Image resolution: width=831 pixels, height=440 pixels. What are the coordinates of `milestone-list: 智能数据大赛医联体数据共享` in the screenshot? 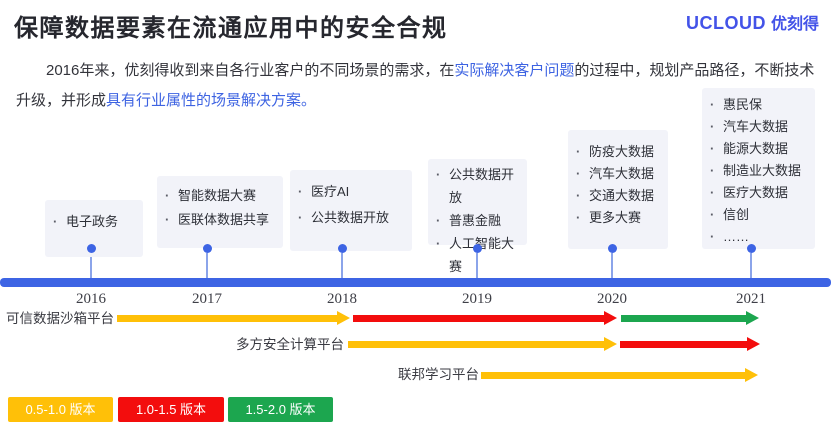 It's located at (220, 208).